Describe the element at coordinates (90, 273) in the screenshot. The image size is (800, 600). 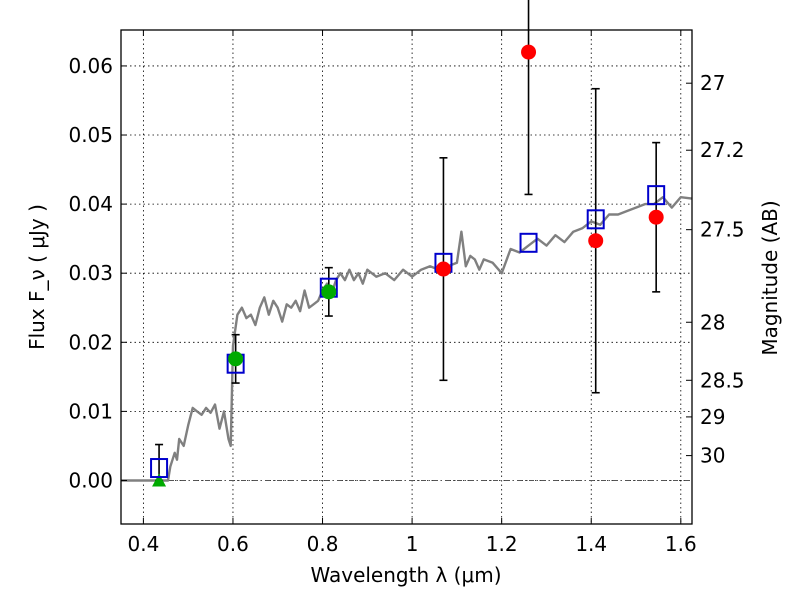
I see `y-tick-label: 0.03` at that location.